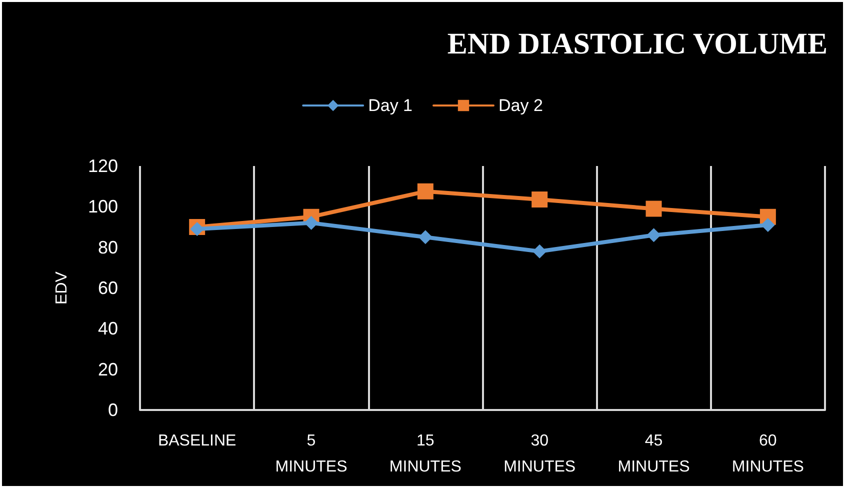 The image size is (845, 488). What do you see at coordinates (311, 454) in the screenshot?
I see `x-tick-label: 5 MINUTES` at bounding box center [311, 454].